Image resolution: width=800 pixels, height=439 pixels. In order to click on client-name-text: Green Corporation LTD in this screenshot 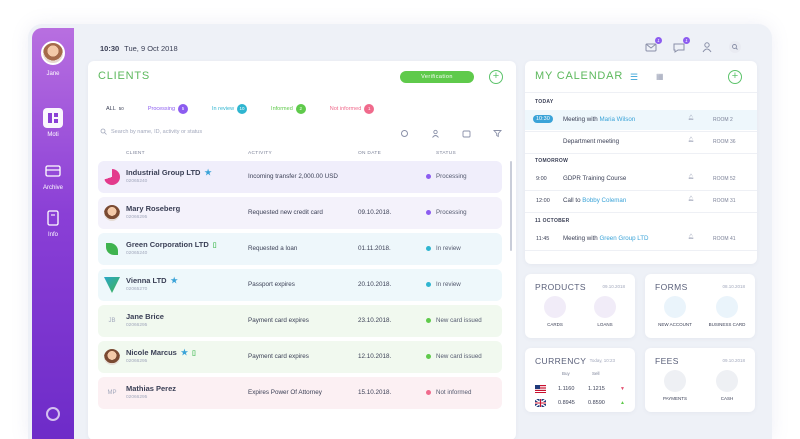, I will do `click(167, 244)`.